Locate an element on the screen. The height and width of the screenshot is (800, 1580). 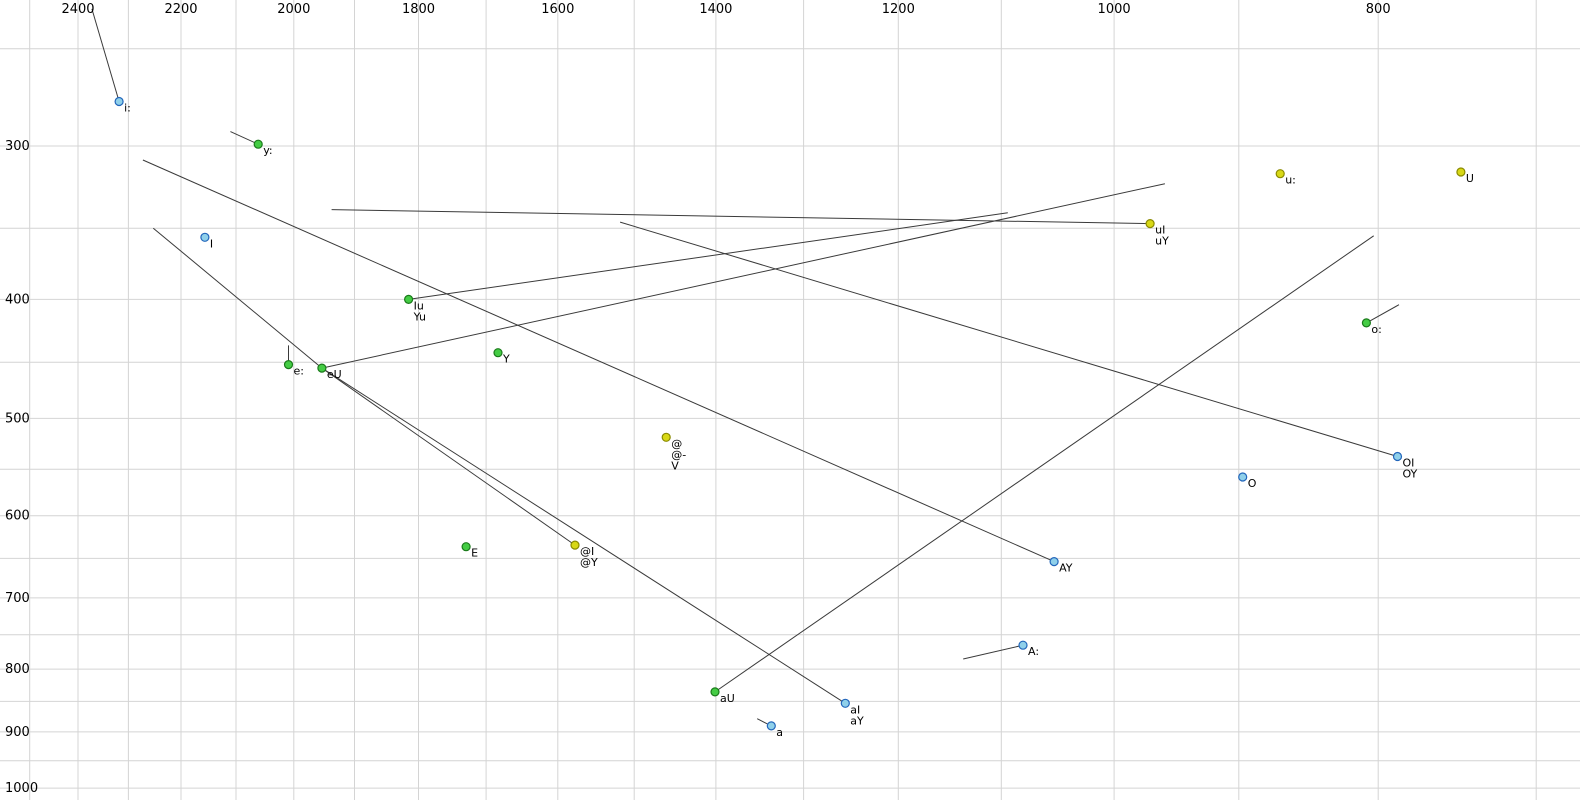
vowel-point-a is located at coordinates (771, 726).